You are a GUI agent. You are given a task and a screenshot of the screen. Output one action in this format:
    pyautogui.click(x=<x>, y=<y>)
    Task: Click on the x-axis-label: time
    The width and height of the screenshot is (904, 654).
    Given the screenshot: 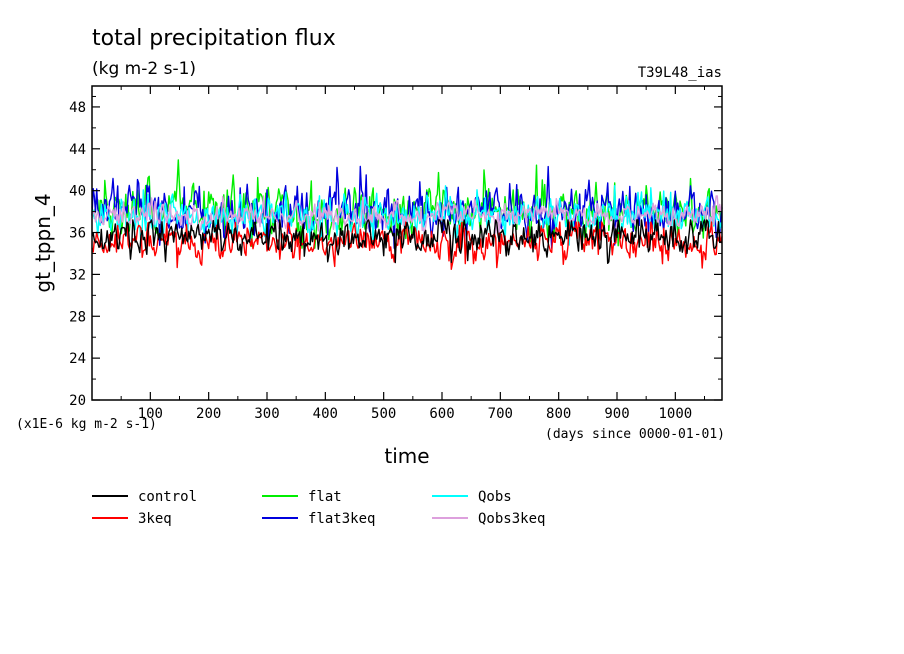 What is the action you would take?
    pyautogui.click(x=406, y=456)
    